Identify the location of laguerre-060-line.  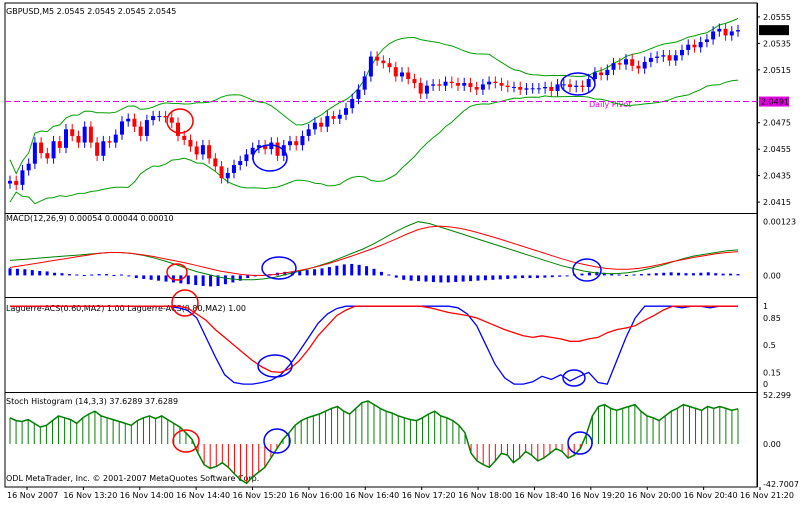
(374, 345).